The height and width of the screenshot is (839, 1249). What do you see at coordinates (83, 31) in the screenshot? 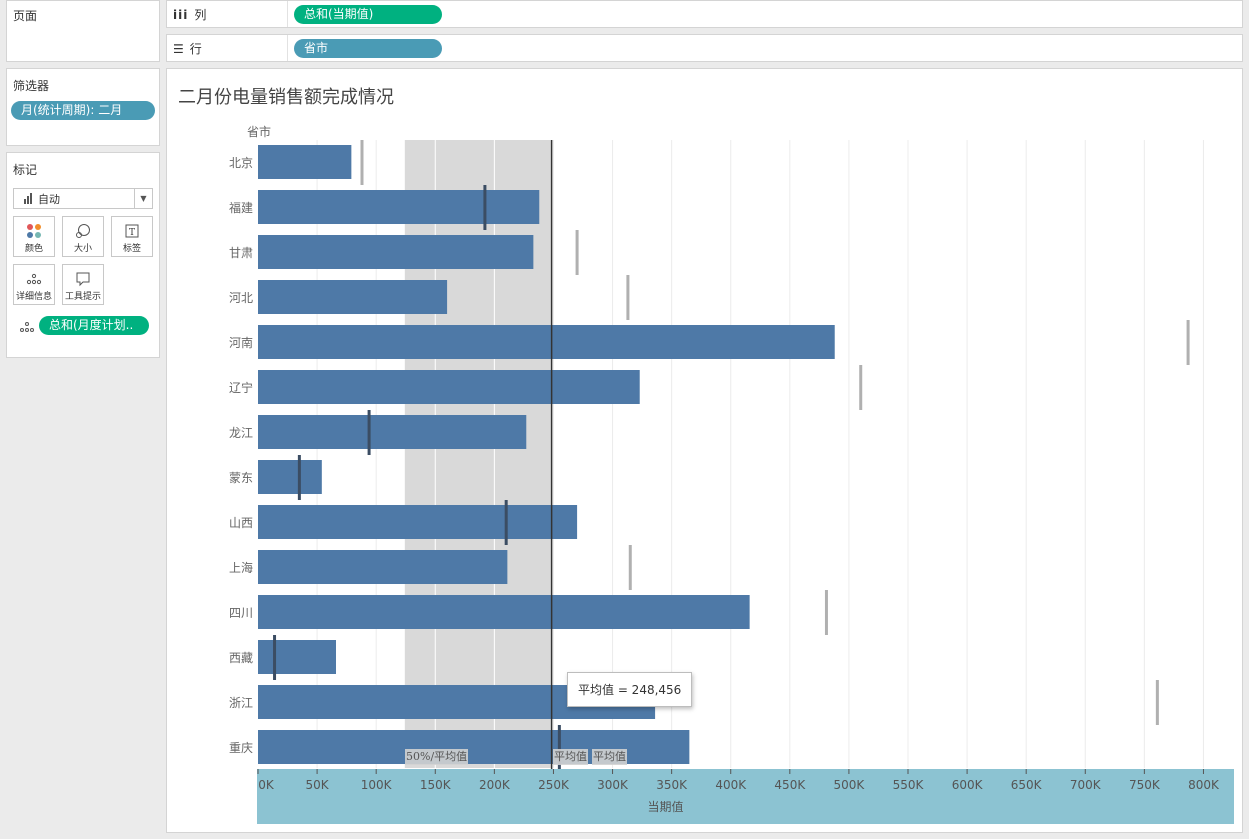
I see `pages-card: 页面` at bounding box center [83, 31].